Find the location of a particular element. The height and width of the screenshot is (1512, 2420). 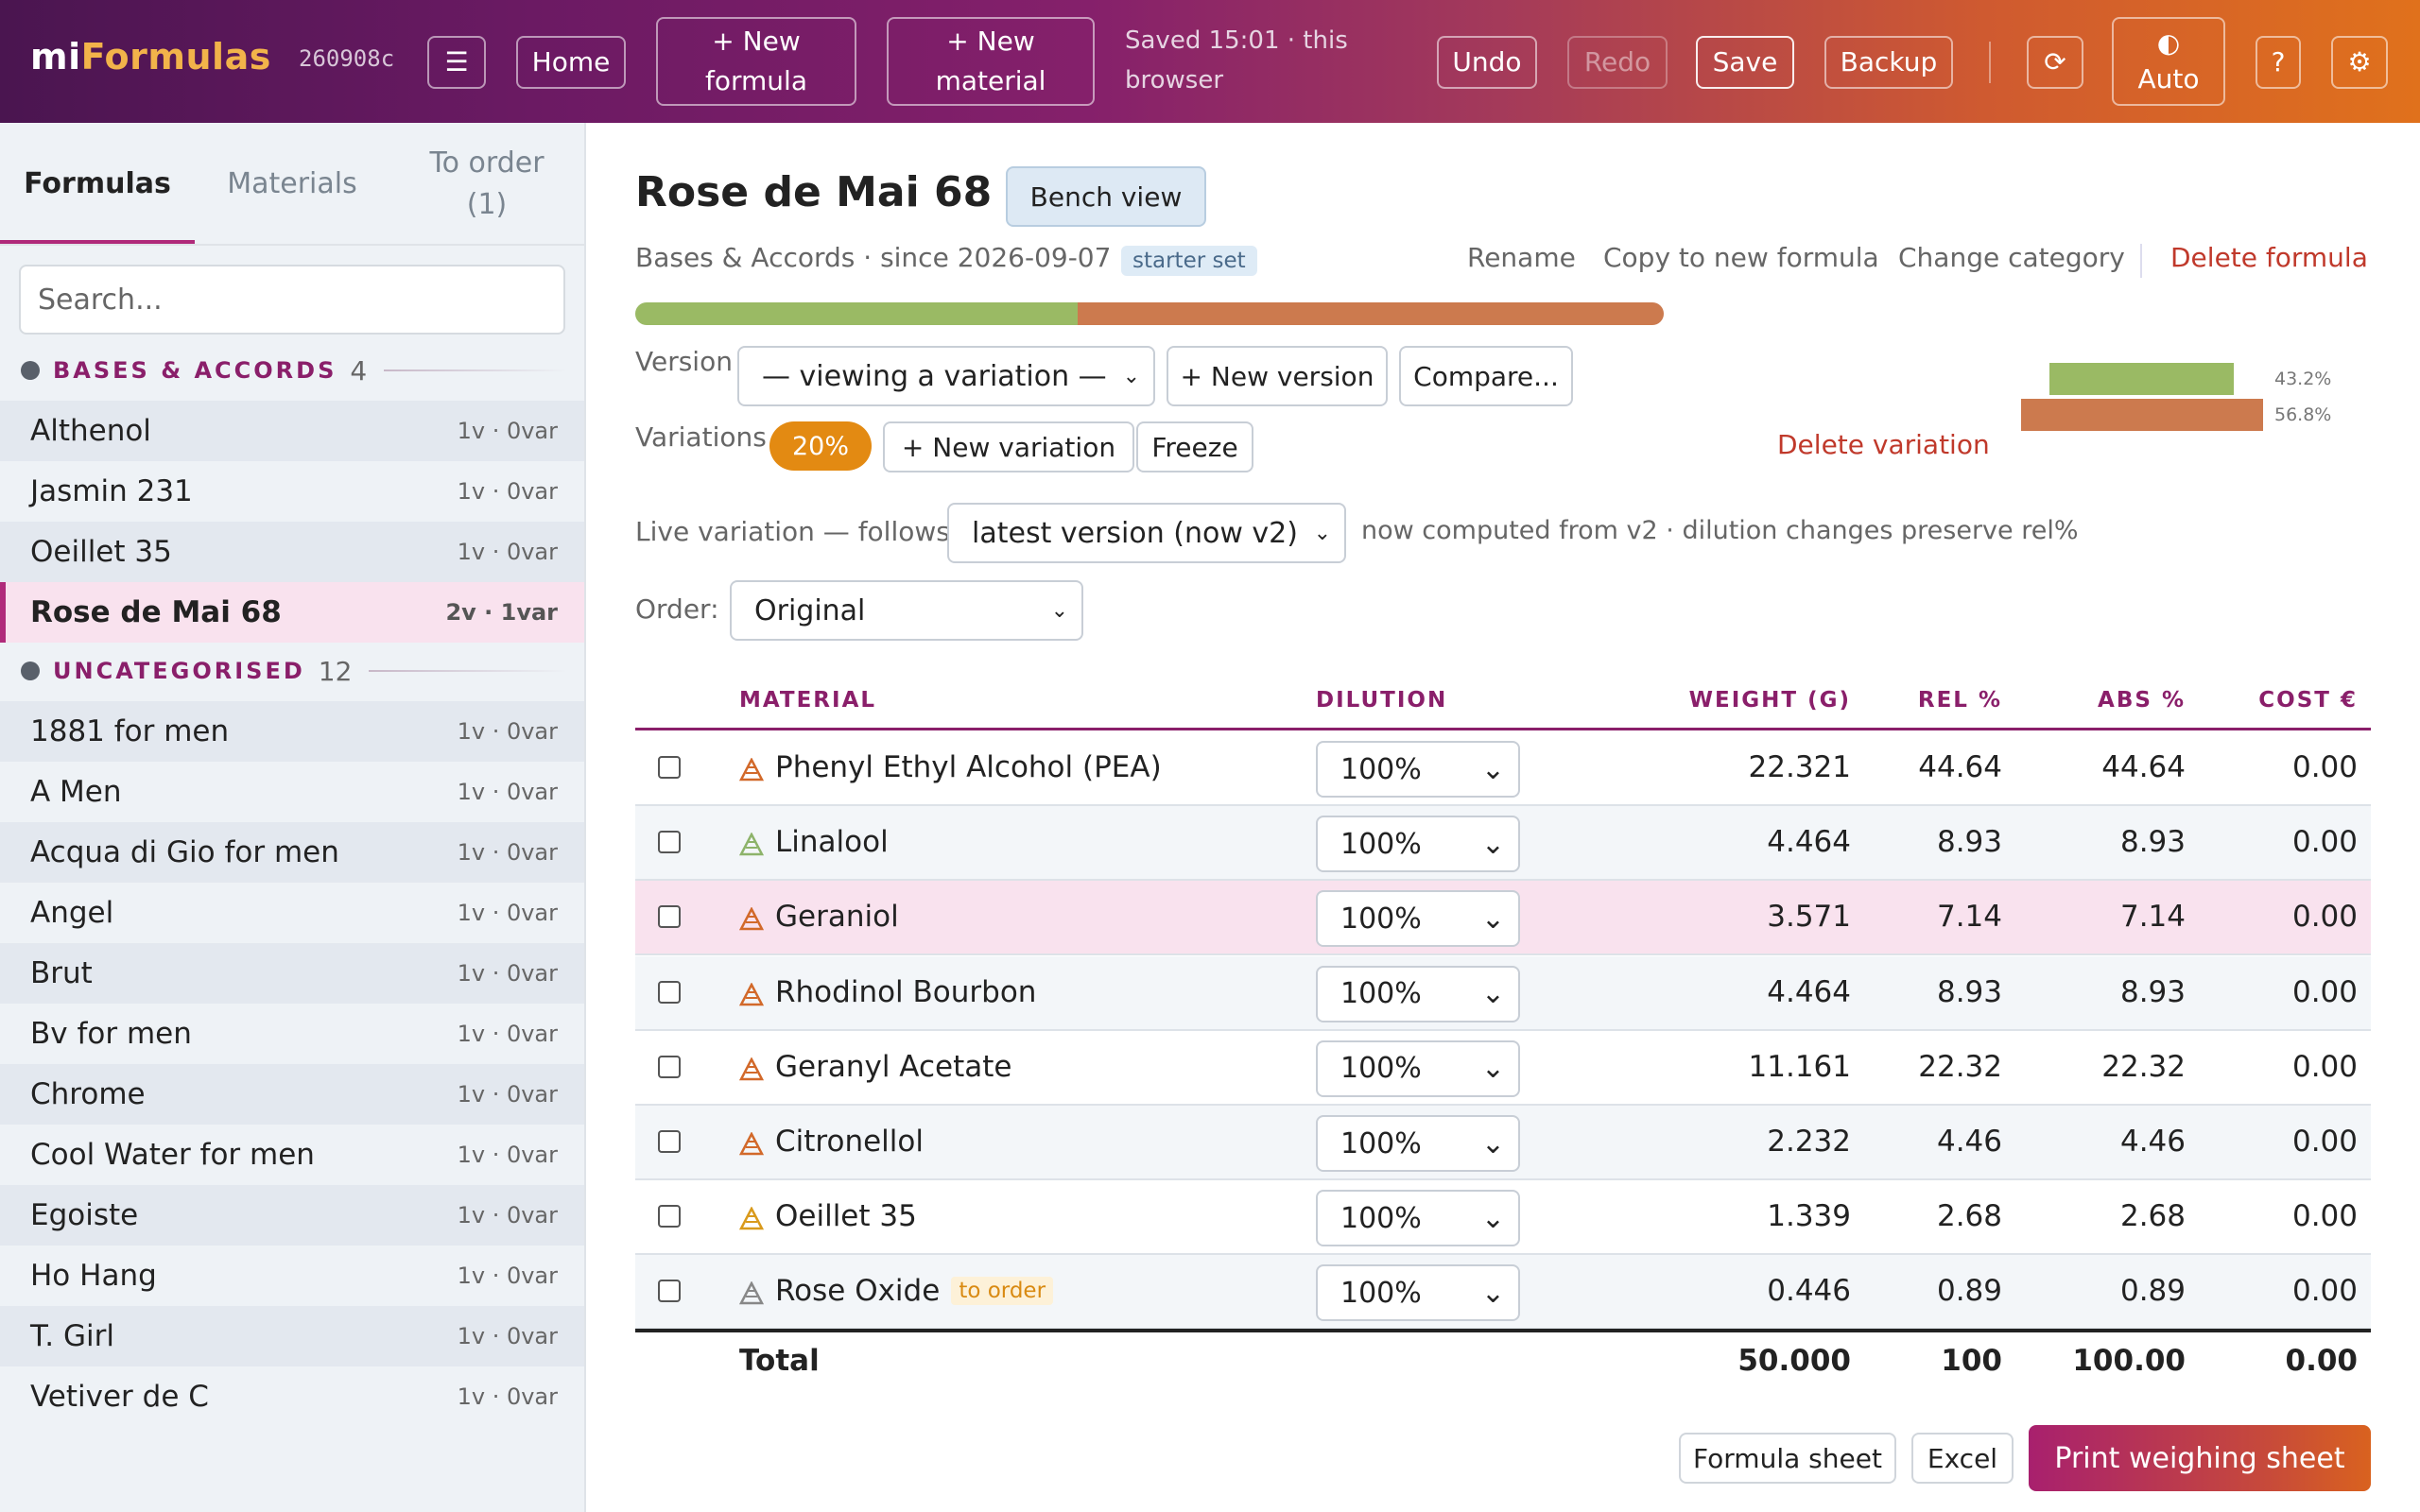

weight-cell: 0.446 is located at coordinates (1809, 1291).